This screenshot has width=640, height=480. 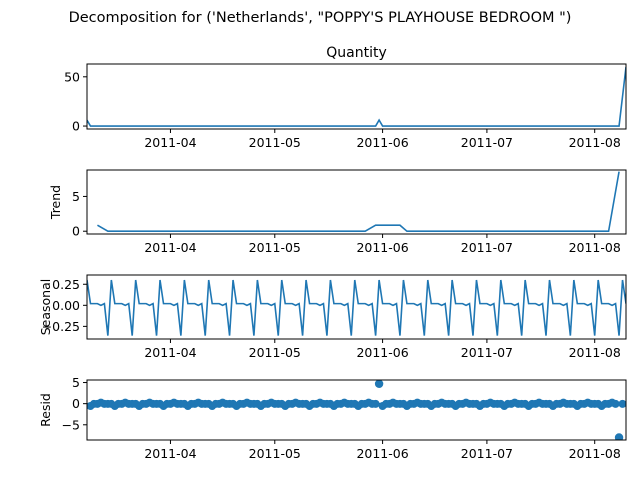 I want to click on resid-points, so click(x=356, y=410).